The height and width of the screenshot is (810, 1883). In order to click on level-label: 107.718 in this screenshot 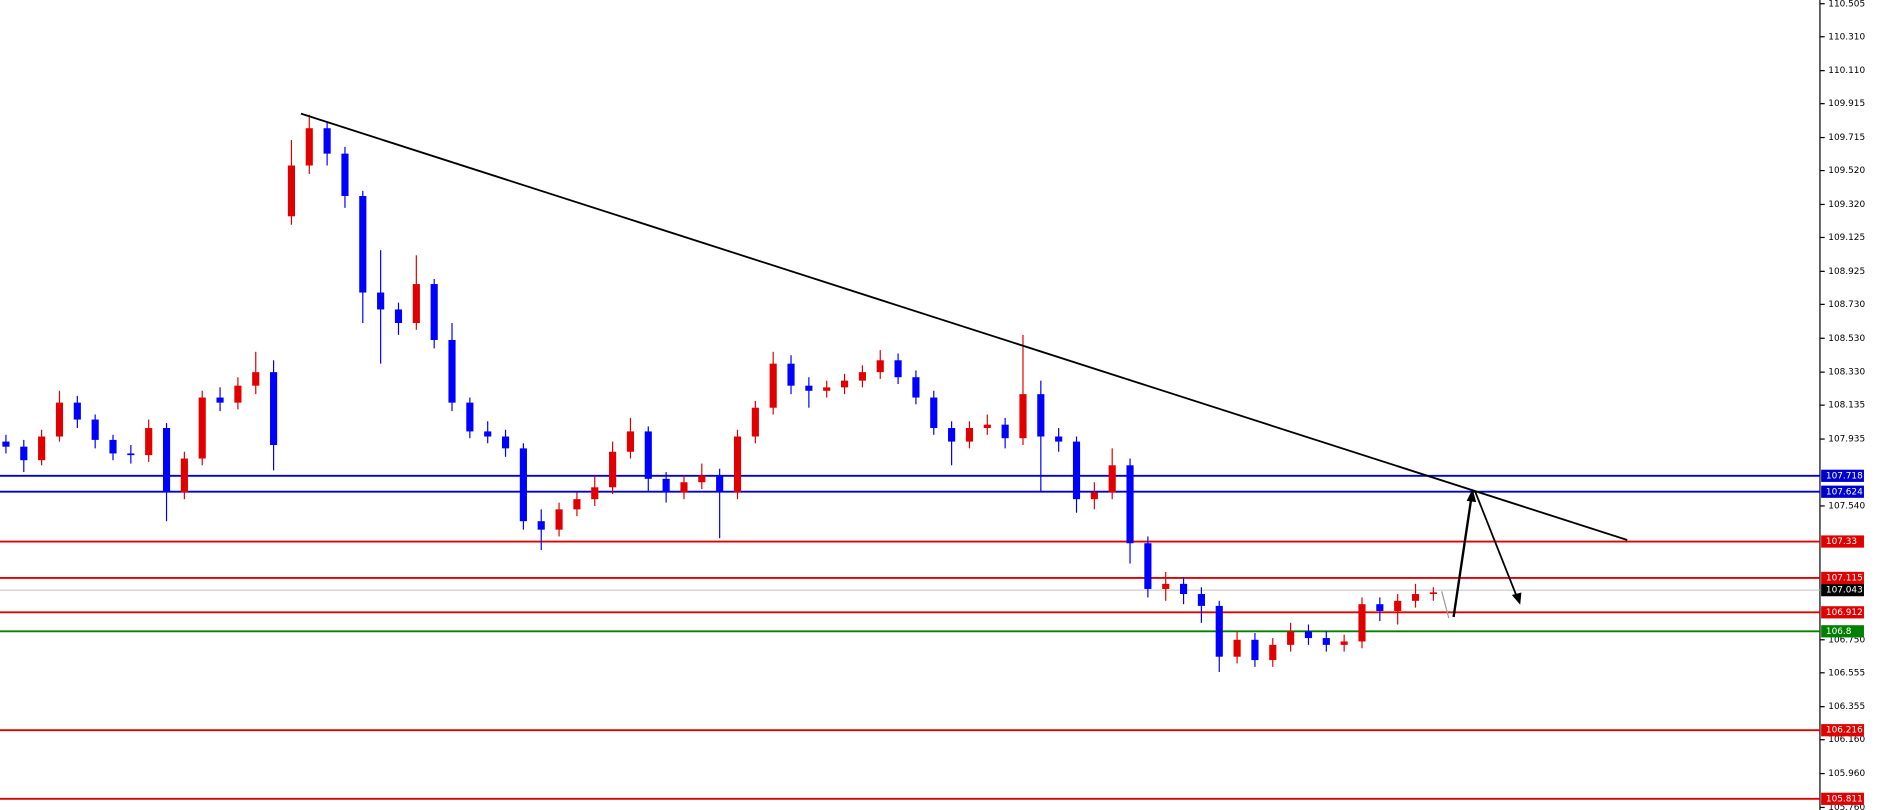, I will do `click(1844, 476)`.